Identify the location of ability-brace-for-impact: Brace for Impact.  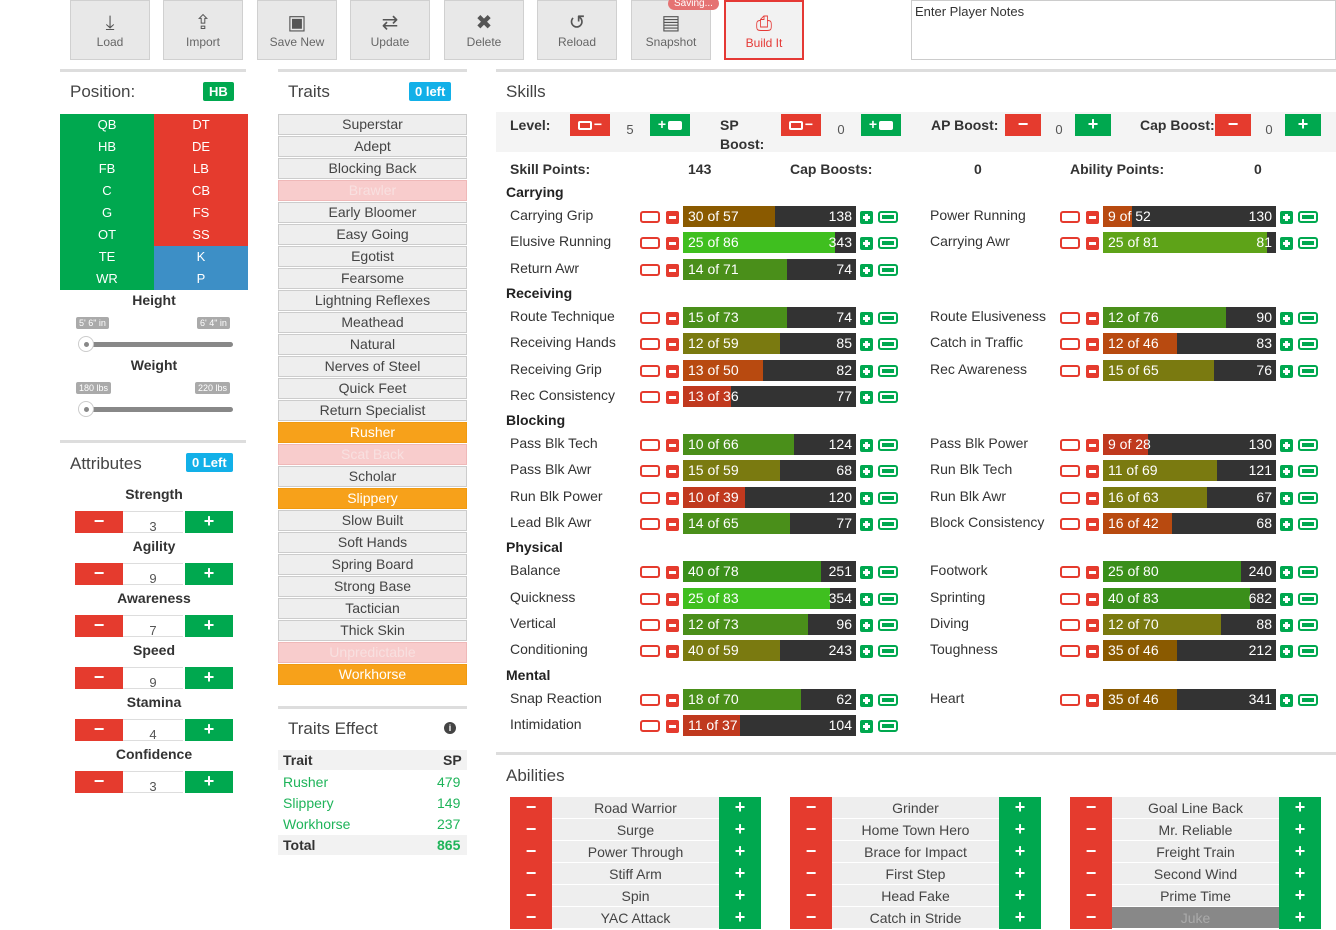
(915, 852).